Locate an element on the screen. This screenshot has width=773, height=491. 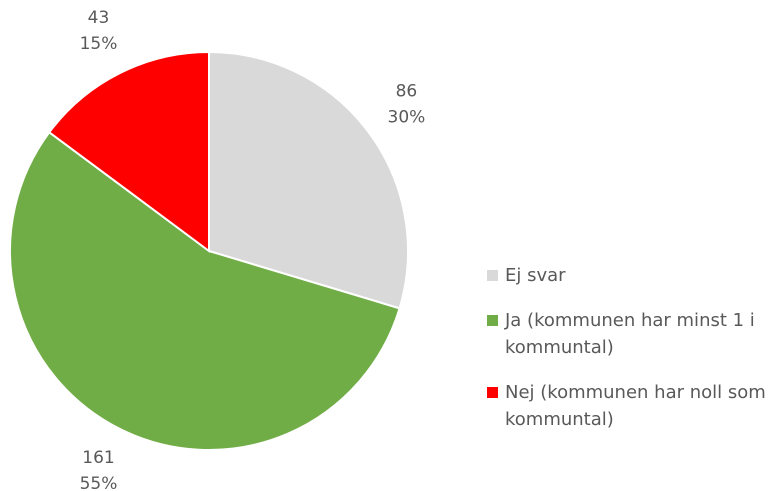
data-label: 43 is located at coordinates (99, 18).